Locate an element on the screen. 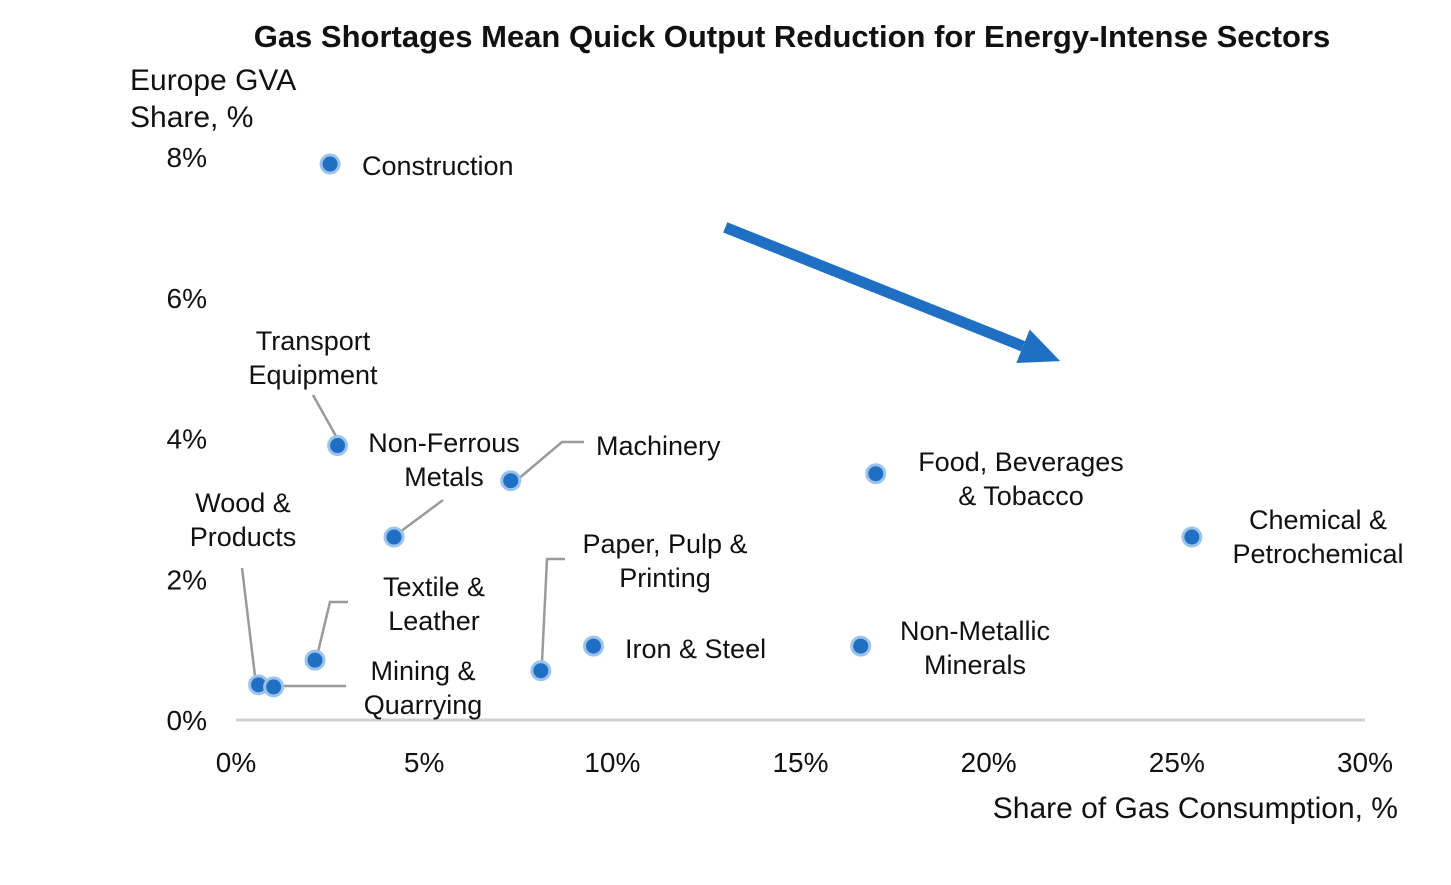 The image size is (1451, 885). y-tick-label-1: 2% is located at coordinates (187, 579).